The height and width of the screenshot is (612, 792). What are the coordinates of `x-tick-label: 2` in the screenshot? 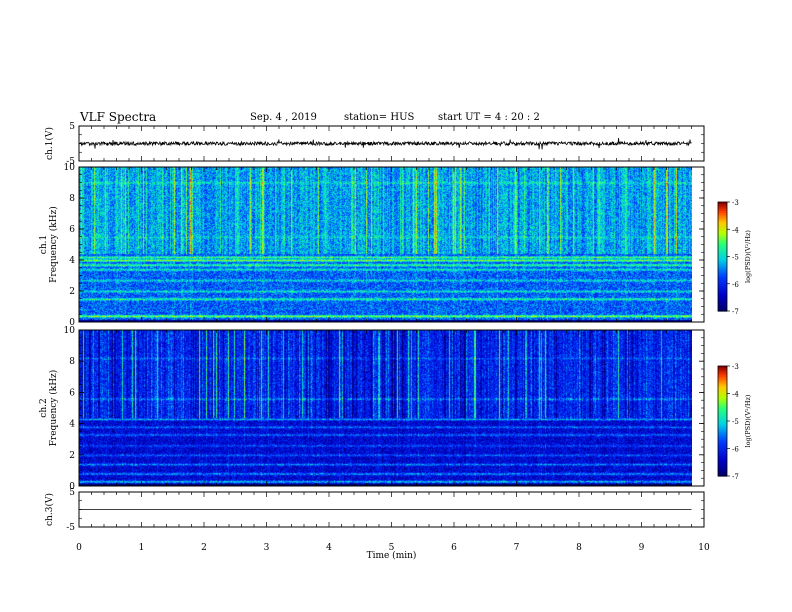 It's located at (204, 548).